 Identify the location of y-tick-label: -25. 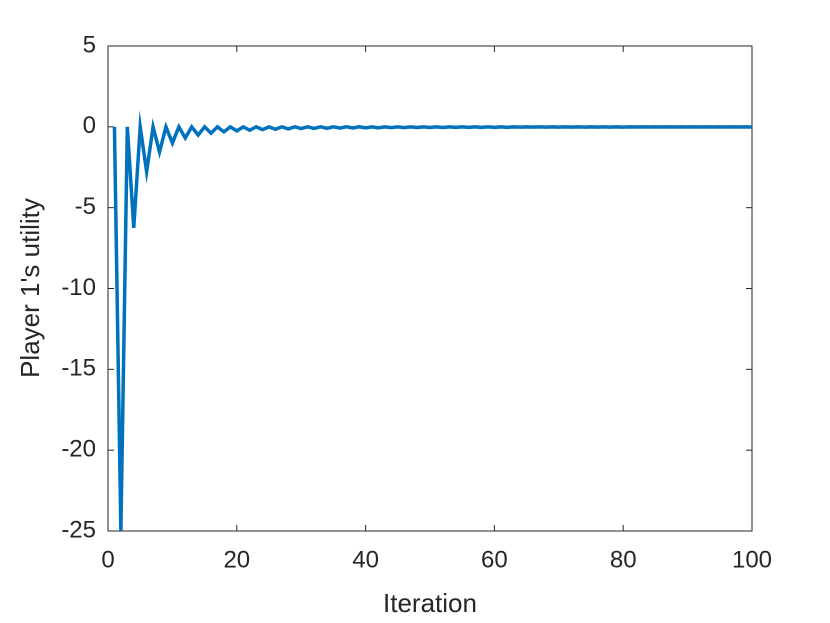
(78, 529).